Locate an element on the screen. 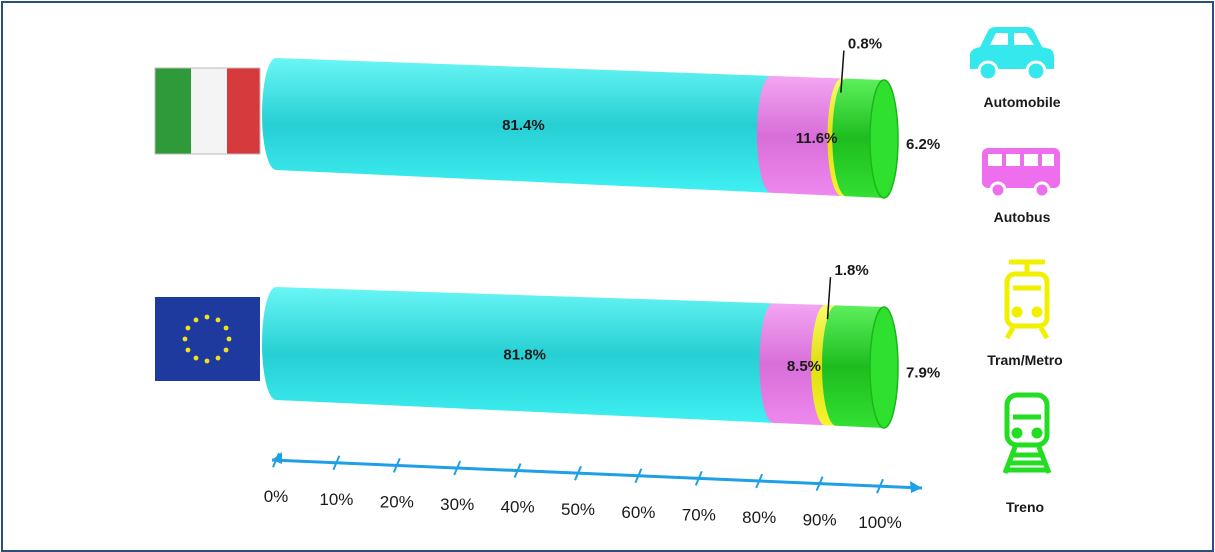 The width and height of the screenshot is (1215, 552). data-label-automobile: 81.4% is located at coordinates (523, 125).